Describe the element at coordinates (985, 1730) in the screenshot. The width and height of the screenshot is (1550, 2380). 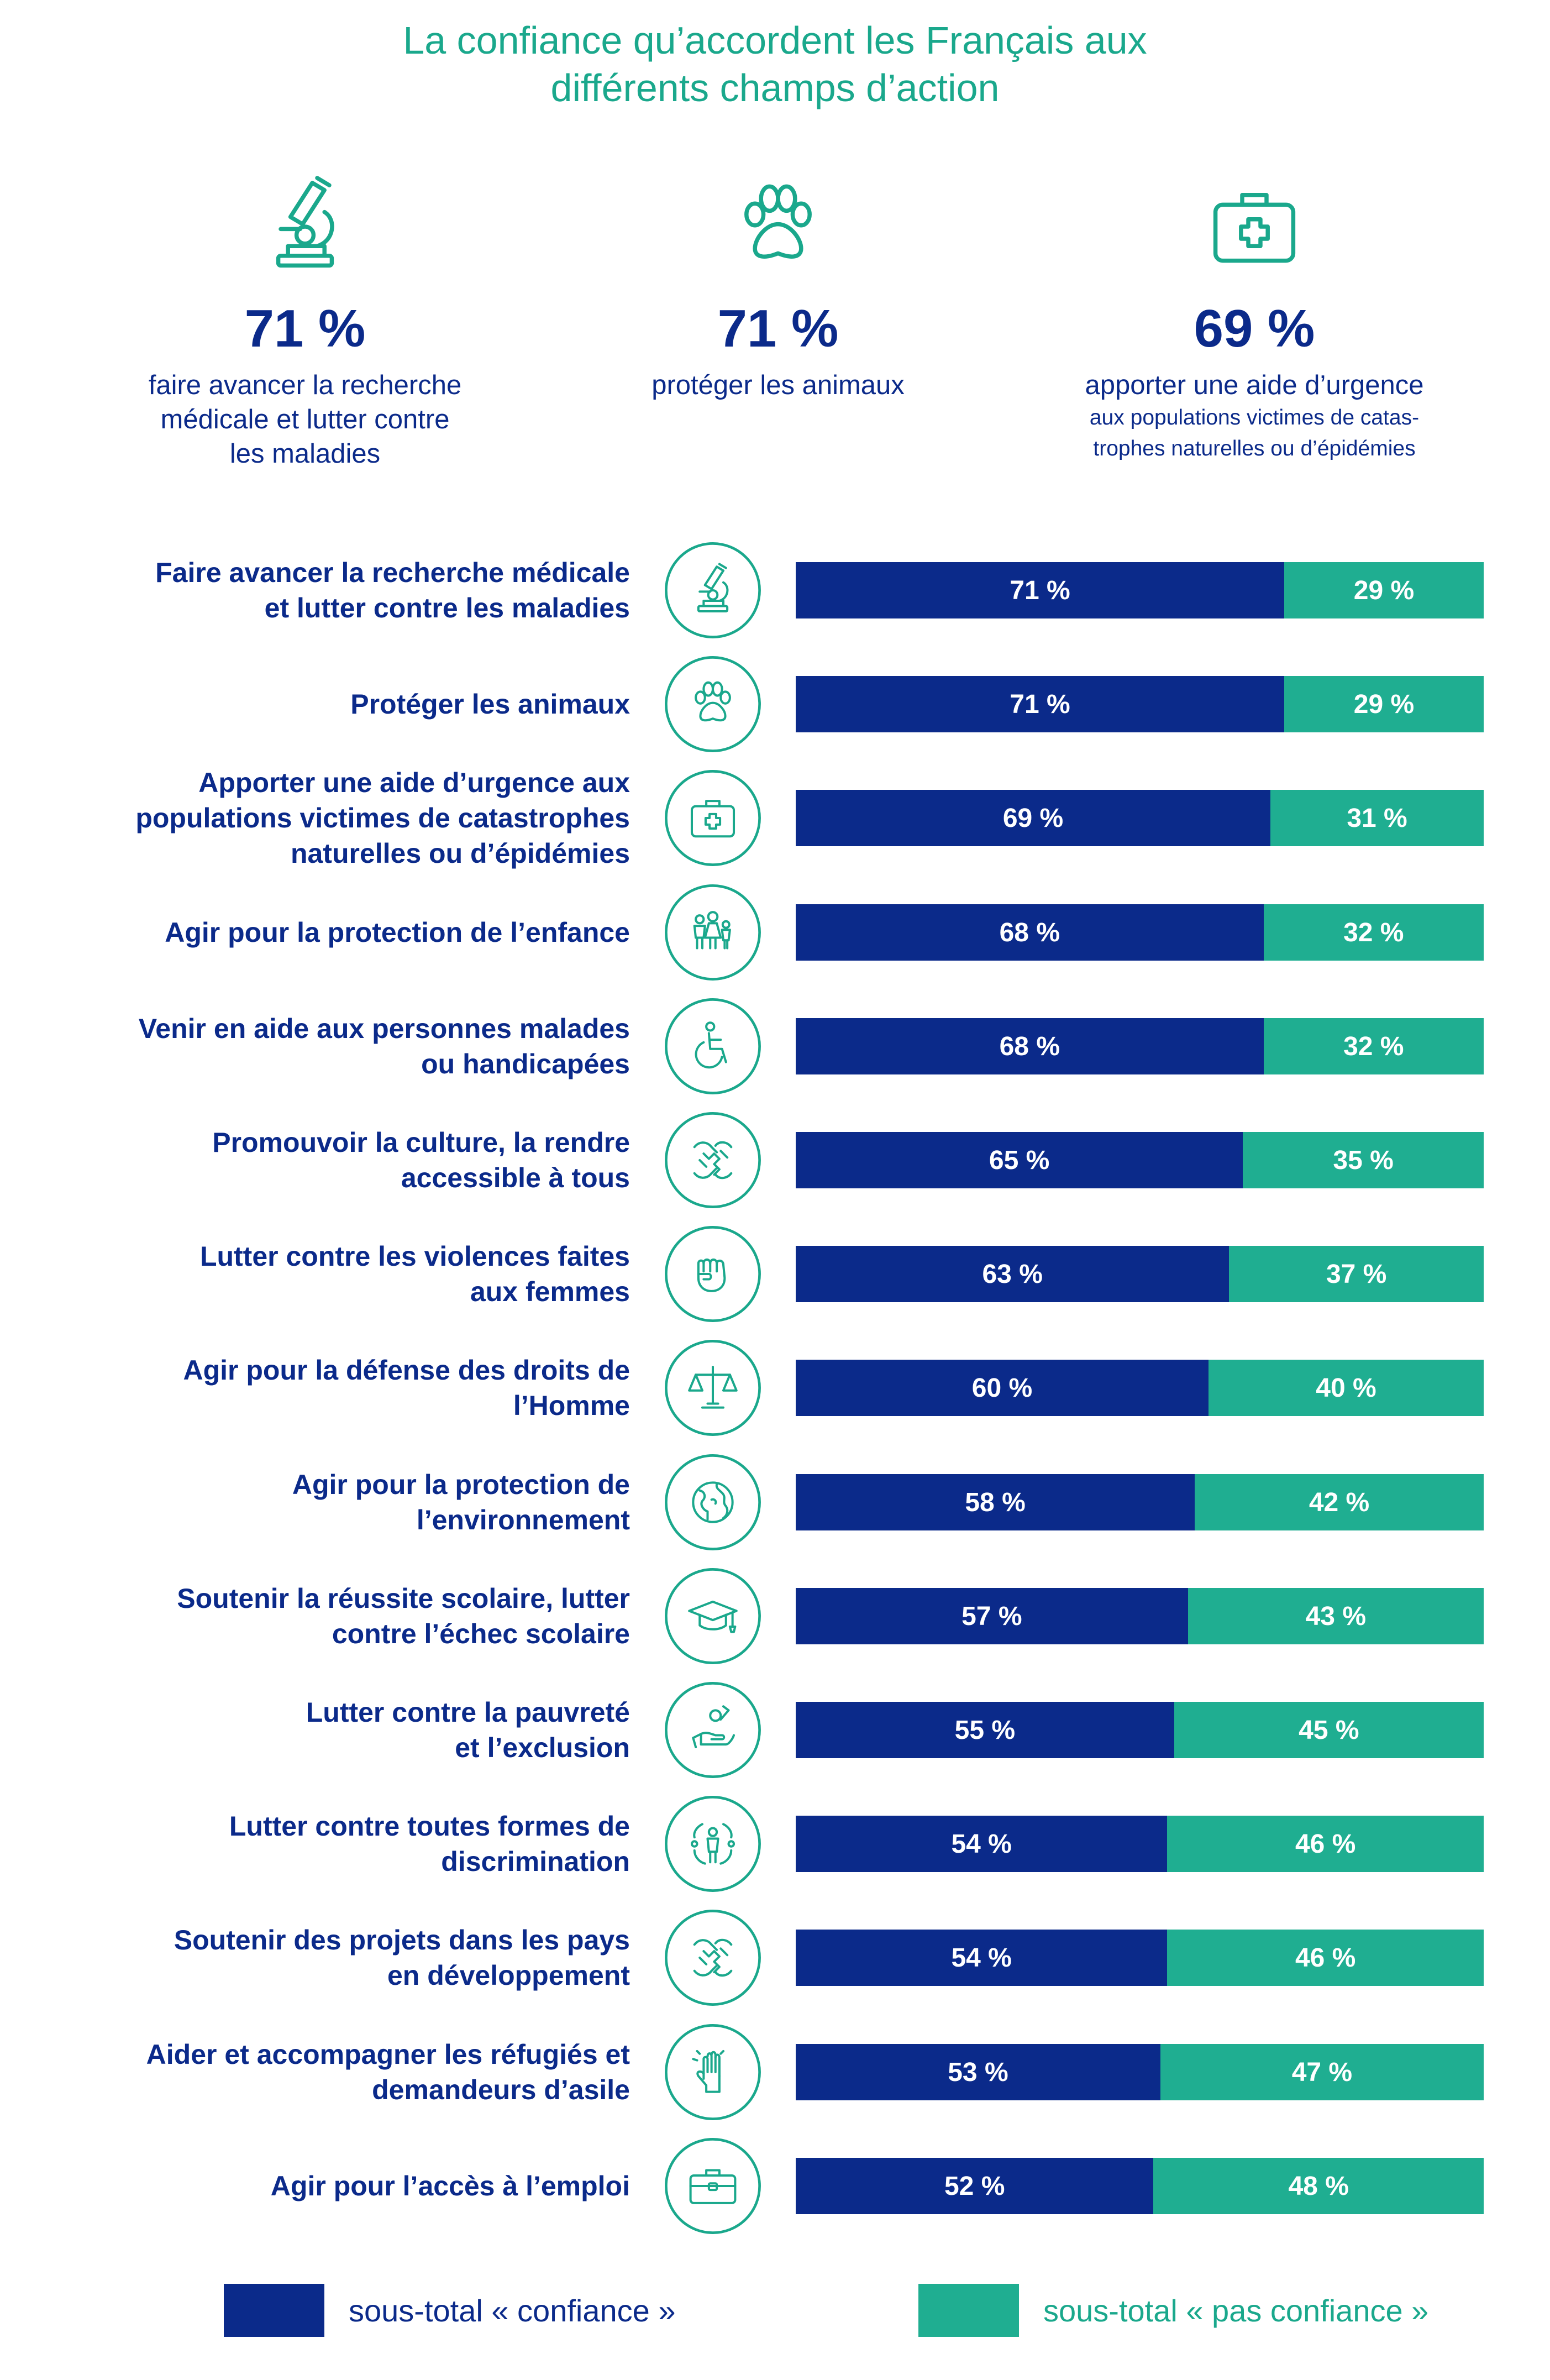
I see `bar-segment-confiance: 55 %` at that location.